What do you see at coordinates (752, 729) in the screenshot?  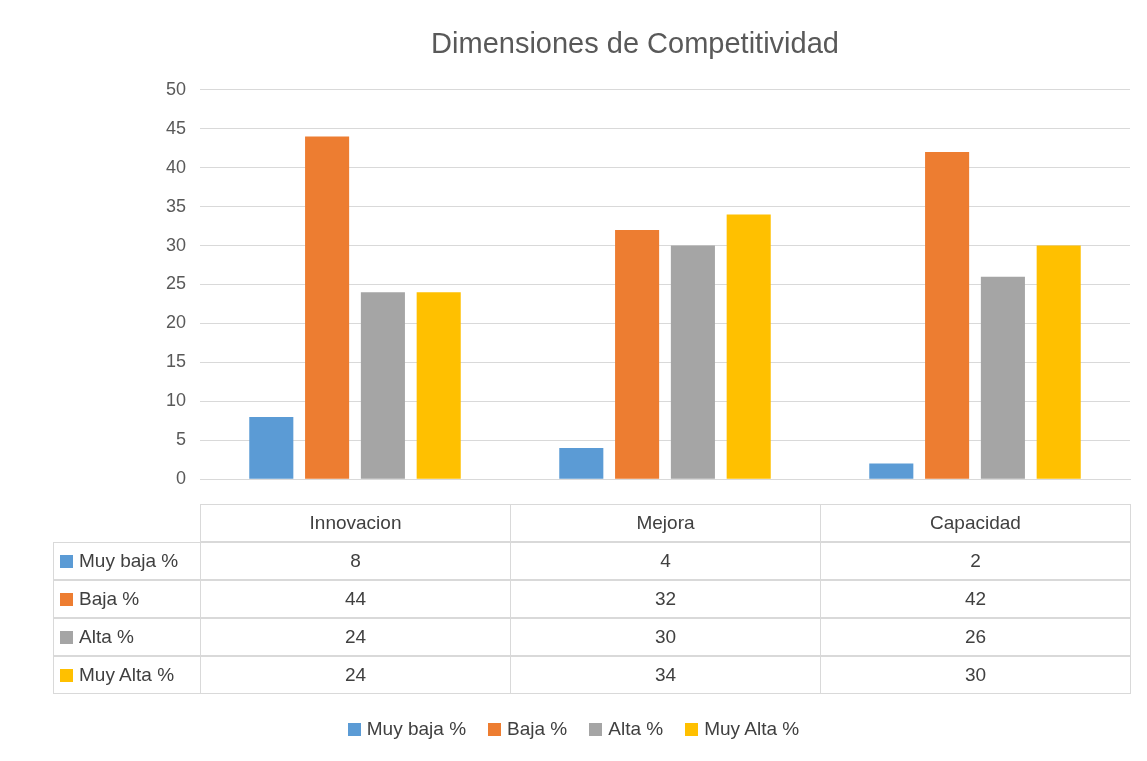 I see `legend-label: Muy Alta %` at bounding box center [752, 729].